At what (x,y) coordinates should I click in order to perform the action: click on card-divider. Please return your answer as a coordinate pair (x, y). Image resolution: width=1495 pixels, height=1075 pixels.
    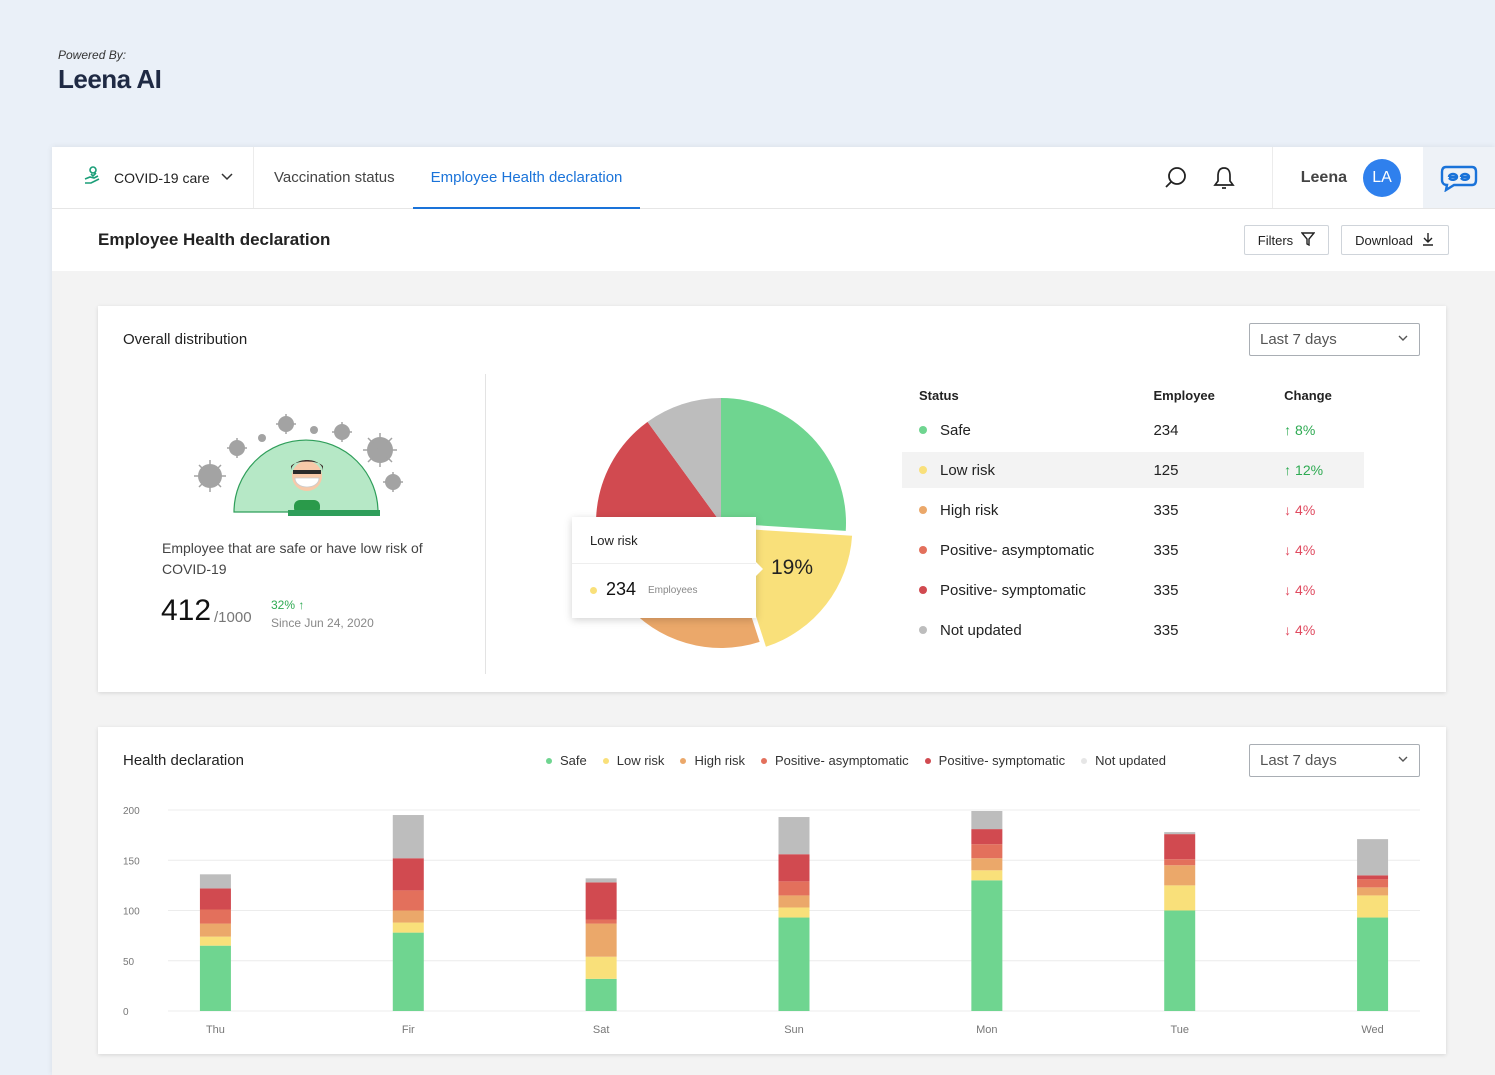
    Looking at the image, I should click on (485, 524).